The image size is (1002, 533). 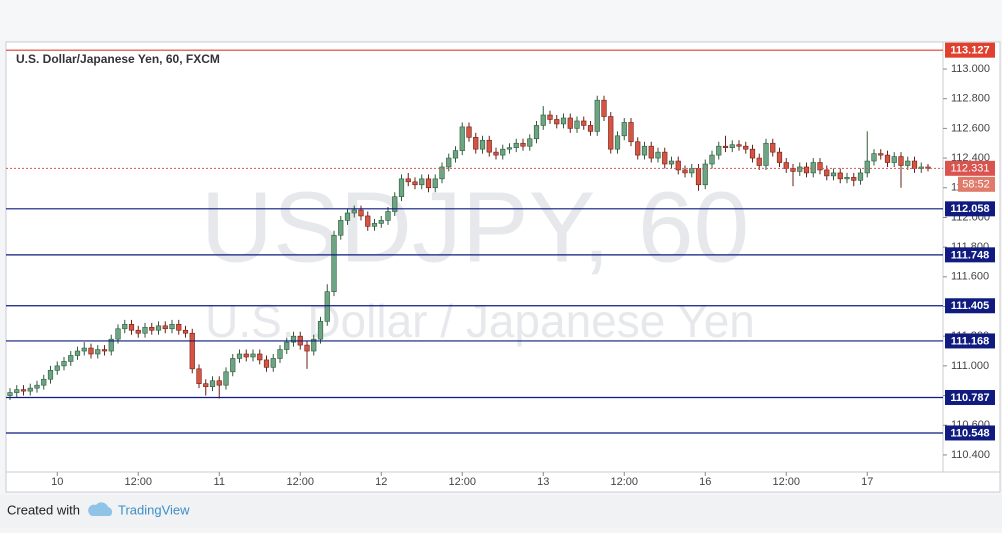 What do you see at coordinates (57, 482) in the screenshot?
I see `x-tick-label: 10` at bounding box center [57, 482].